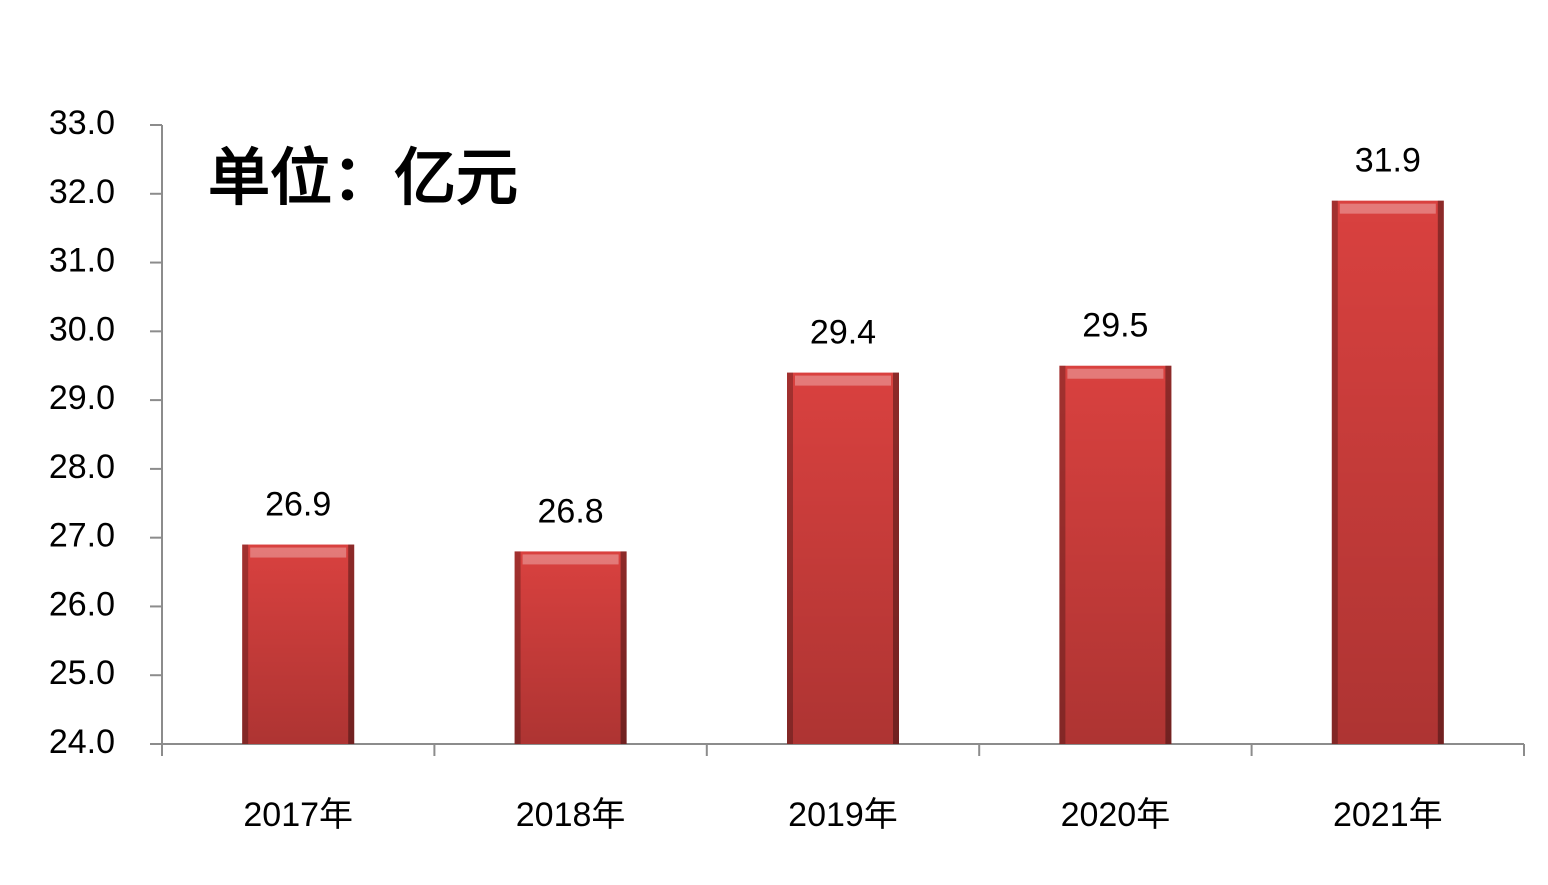  What do you see at coordinates (82, 261) in the screenshot?
I see `y-tick-label: 31.0` at bounding box center [82, 261].